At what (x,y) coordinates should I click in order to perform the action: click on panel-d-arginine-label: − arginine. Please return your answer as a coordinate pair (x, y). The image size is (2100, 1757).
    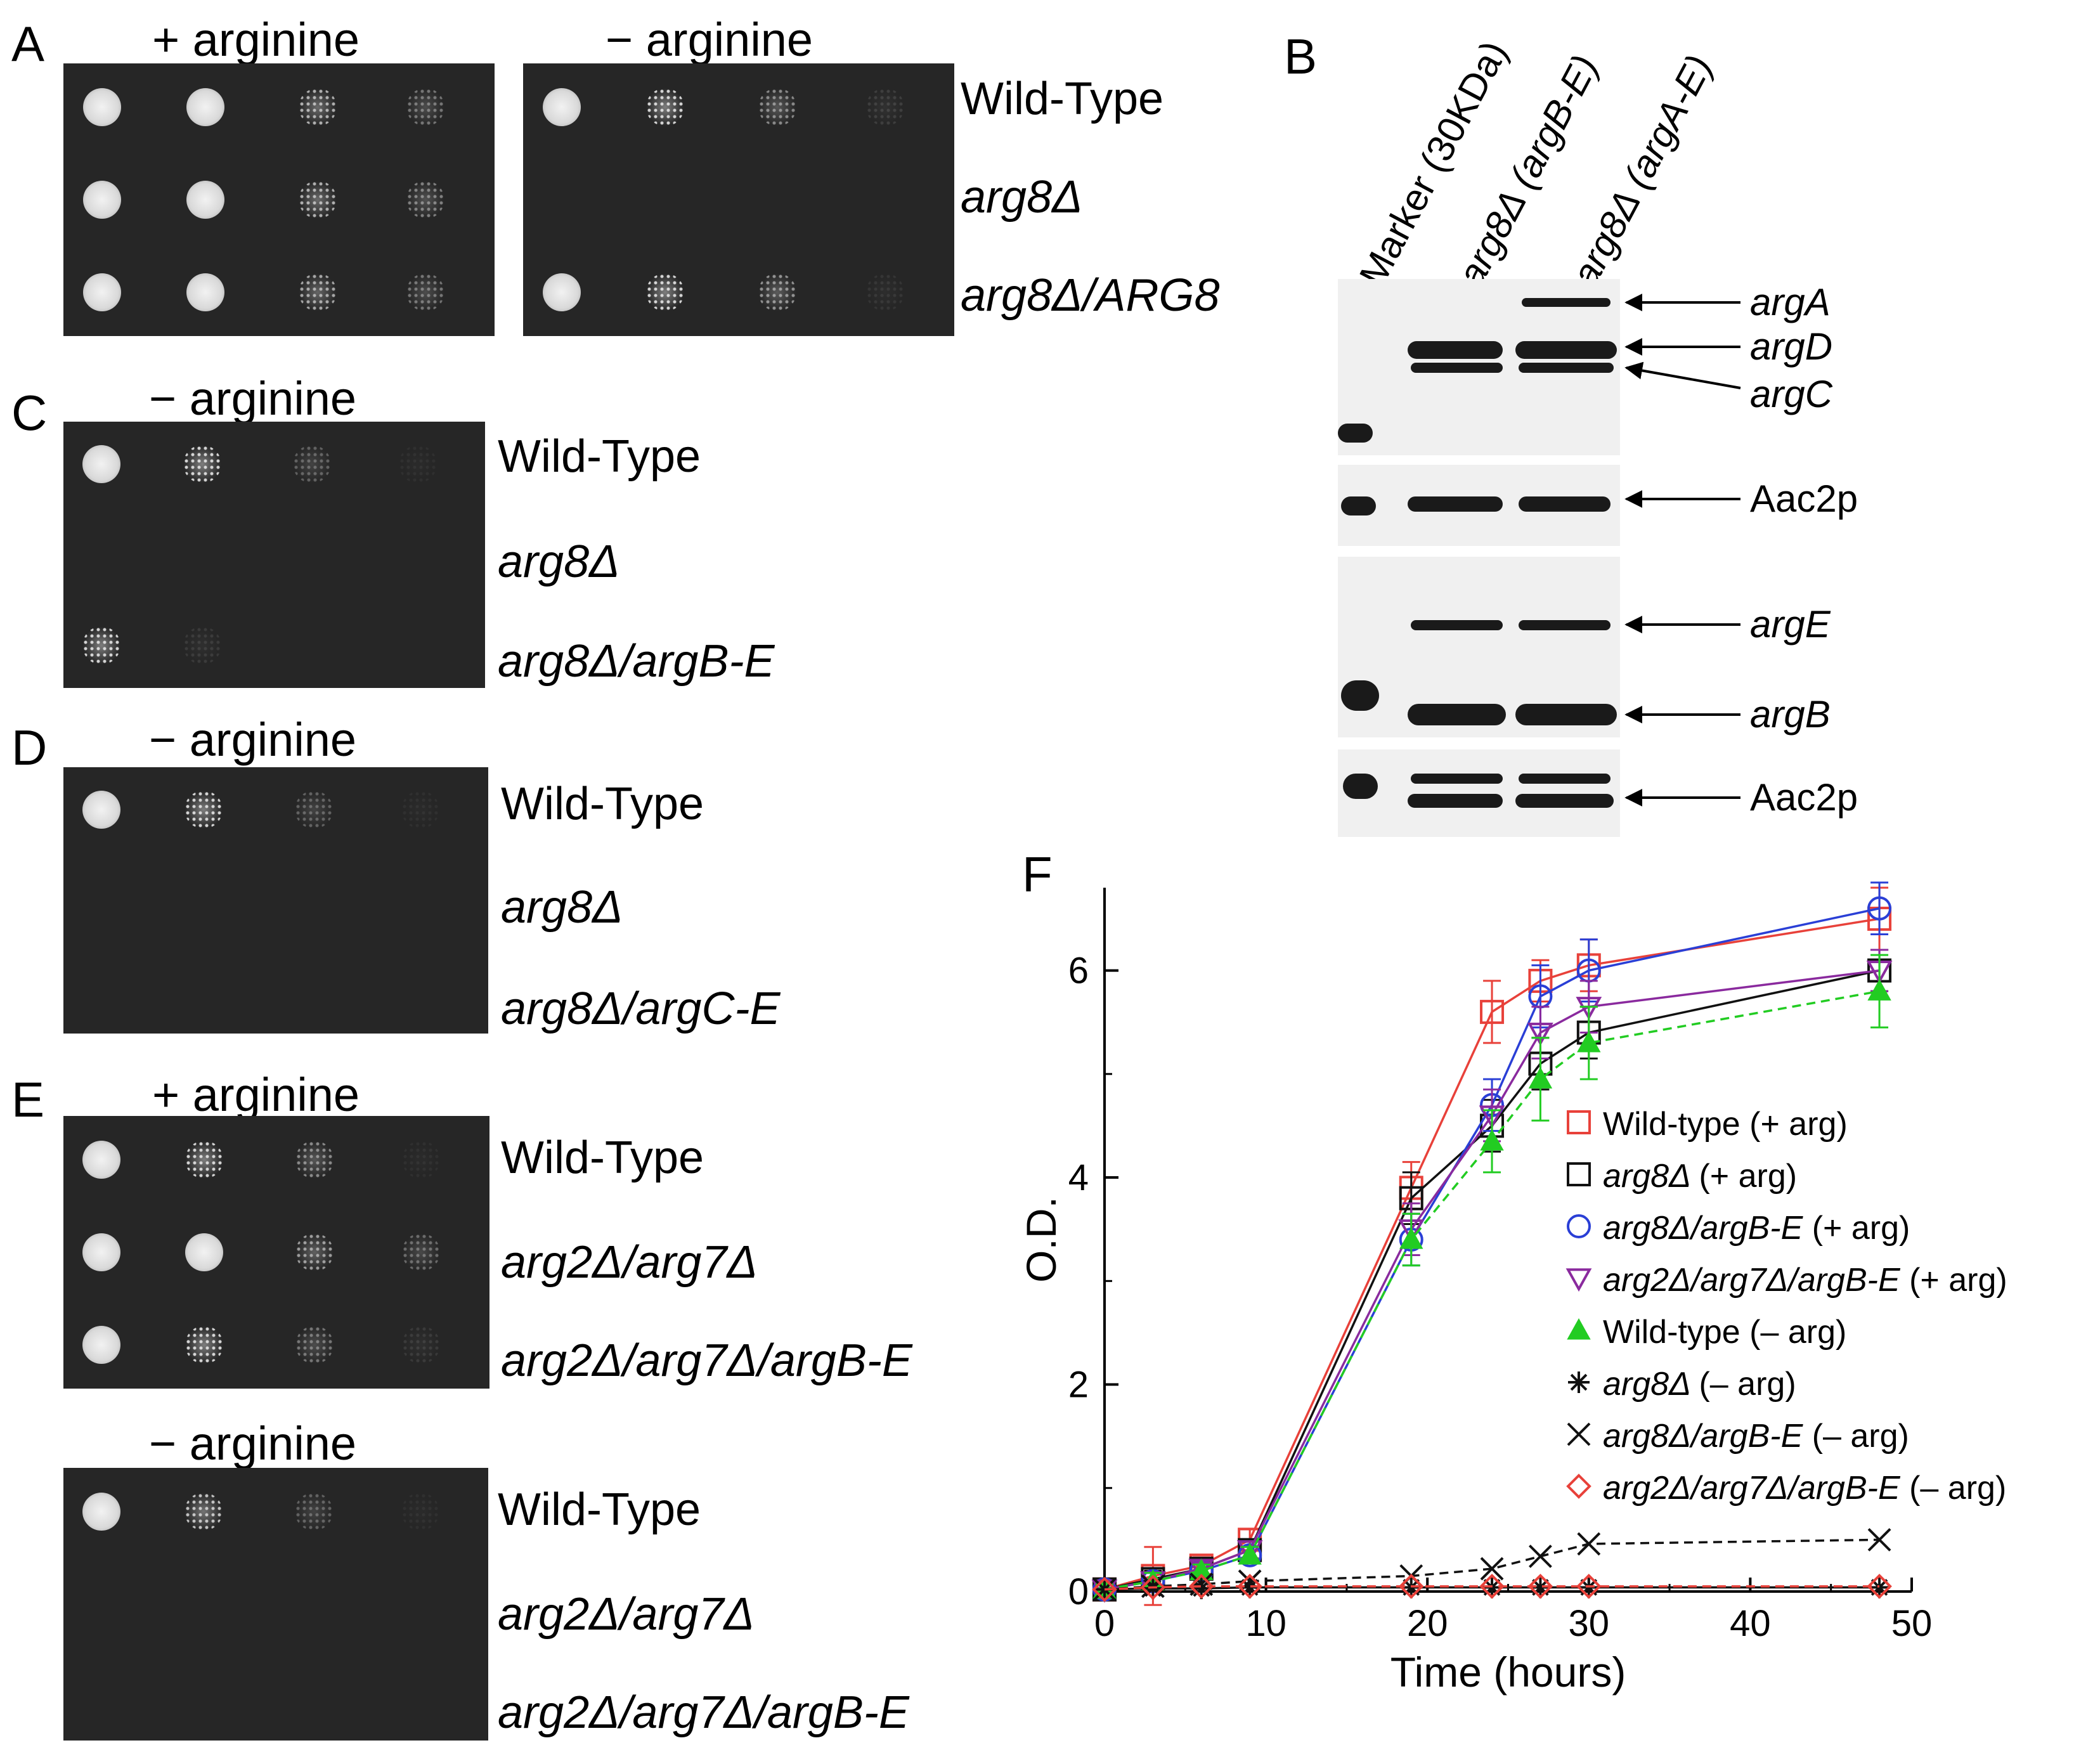
    Looking at the image, I should click on (253, 739).